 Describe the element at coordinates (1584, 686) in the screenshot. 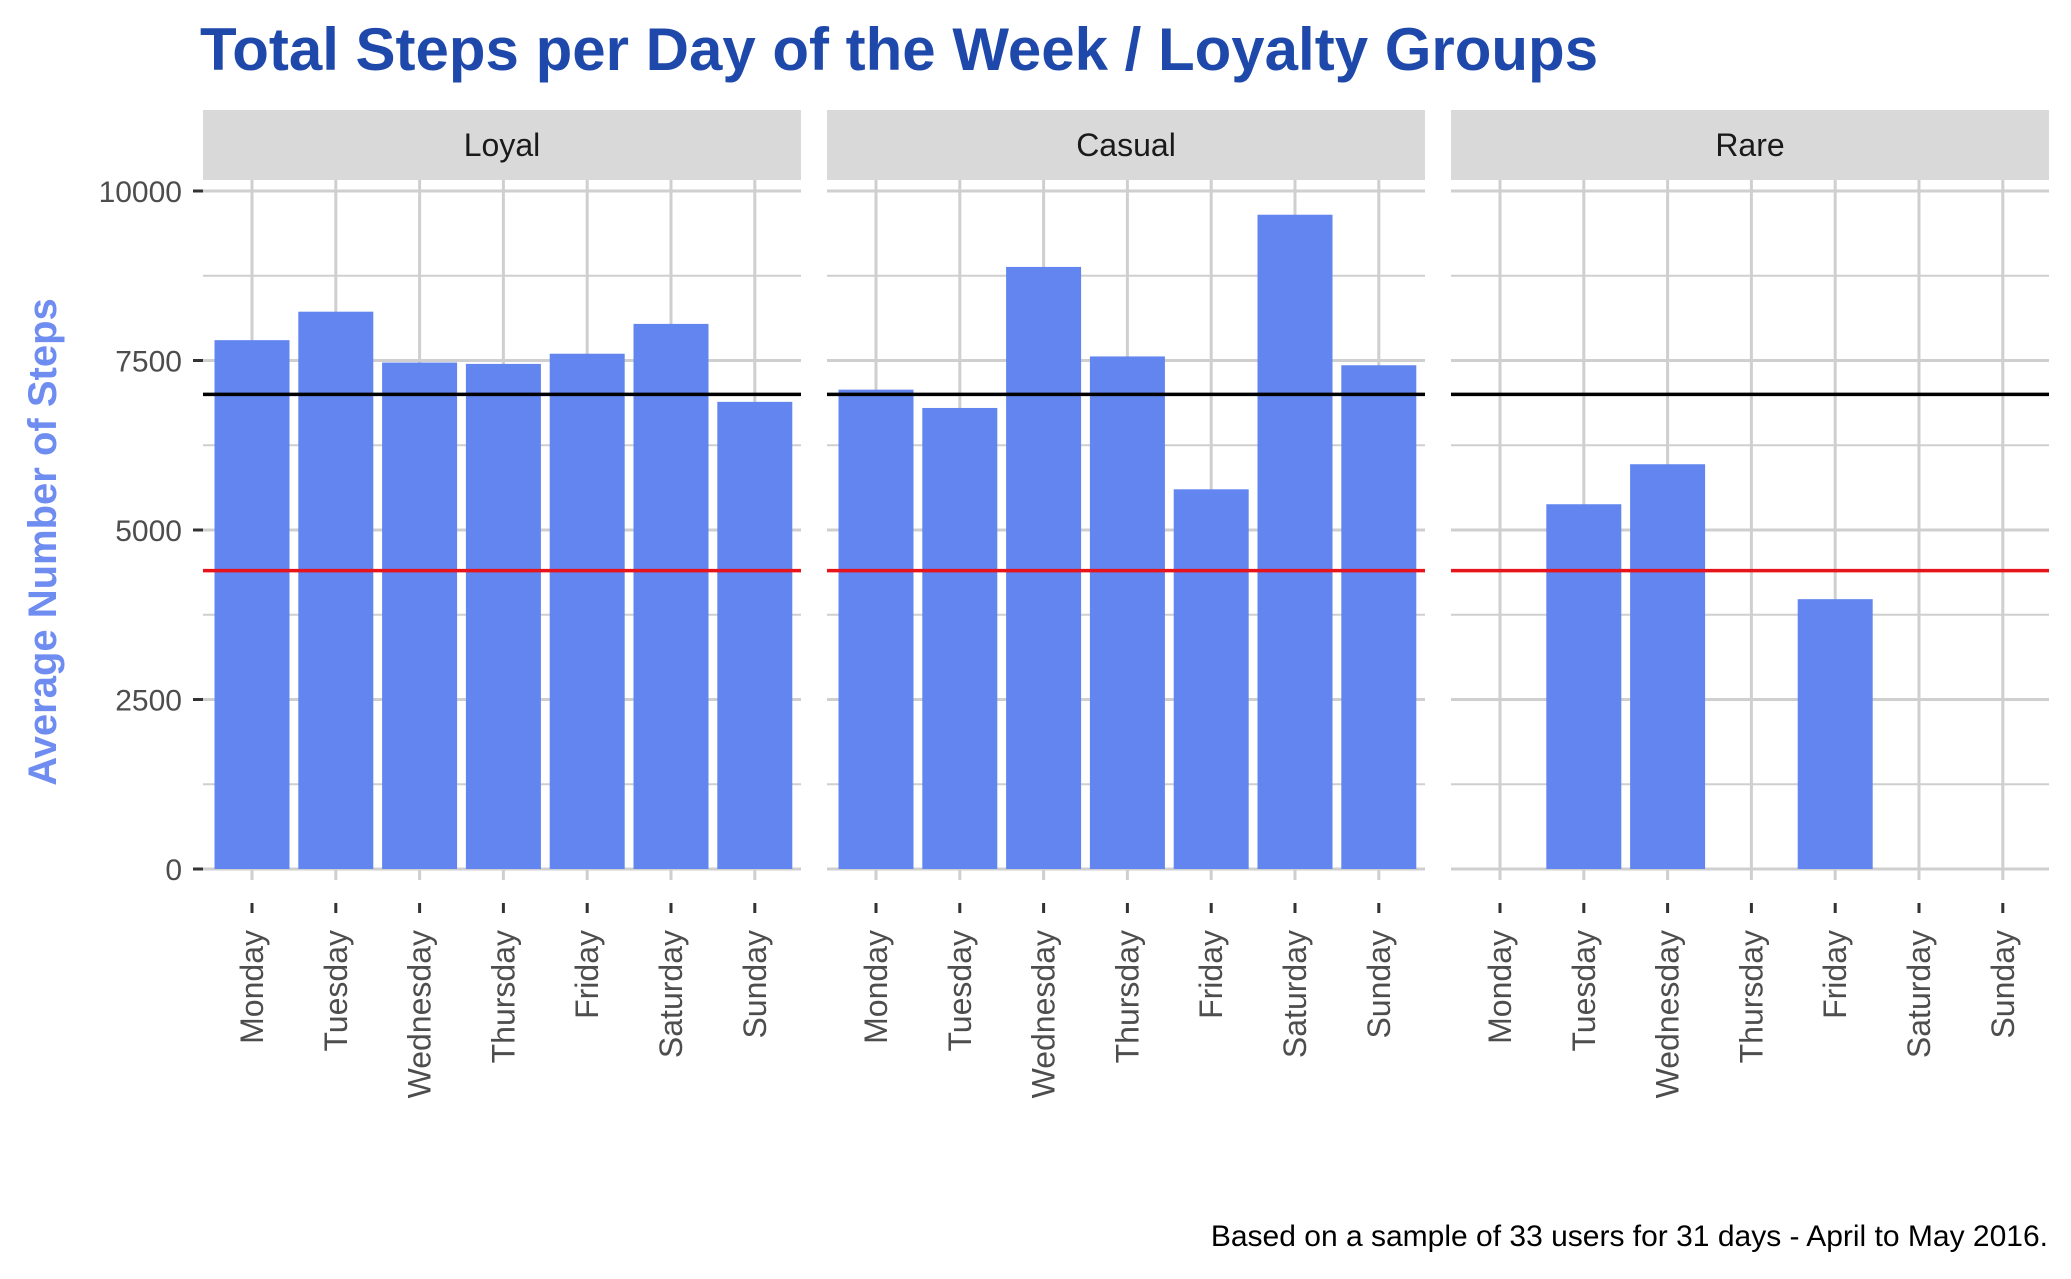

I see `bar-rare-tuesday` at that location.